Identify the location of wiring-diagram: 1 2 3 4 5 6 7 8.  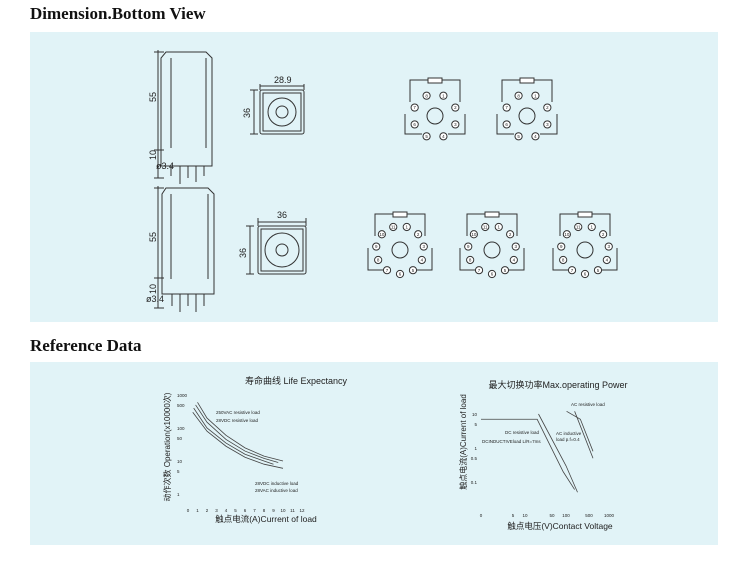
(527, 109).